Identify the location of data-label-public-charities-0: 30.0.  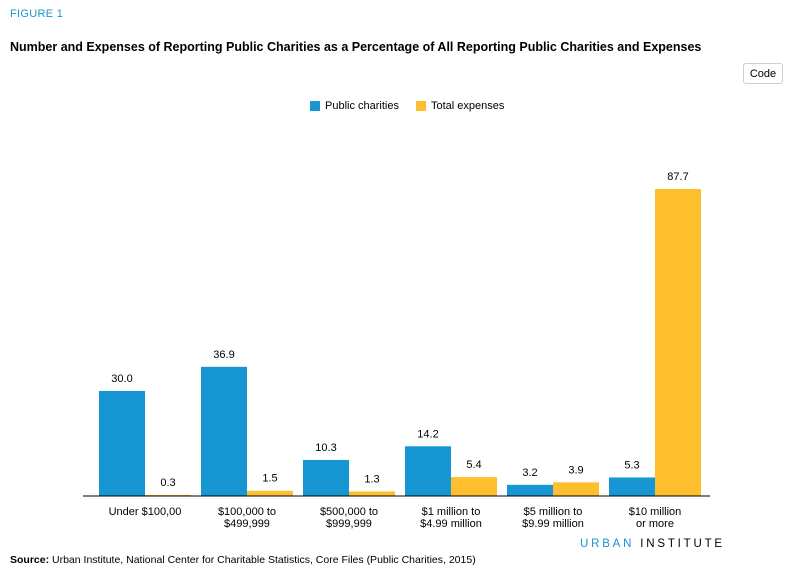
(121, 379).